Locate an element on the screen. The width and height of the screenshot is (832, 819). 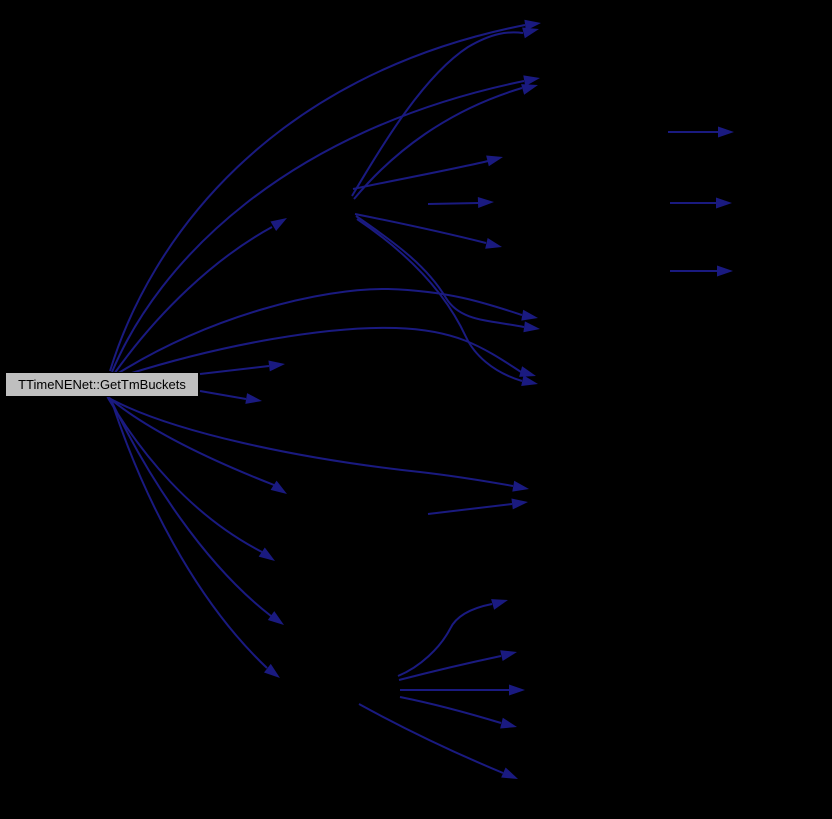
graph-root-node: TTimeNENet::GetTmBuckets is located at coordinates (102, 384).